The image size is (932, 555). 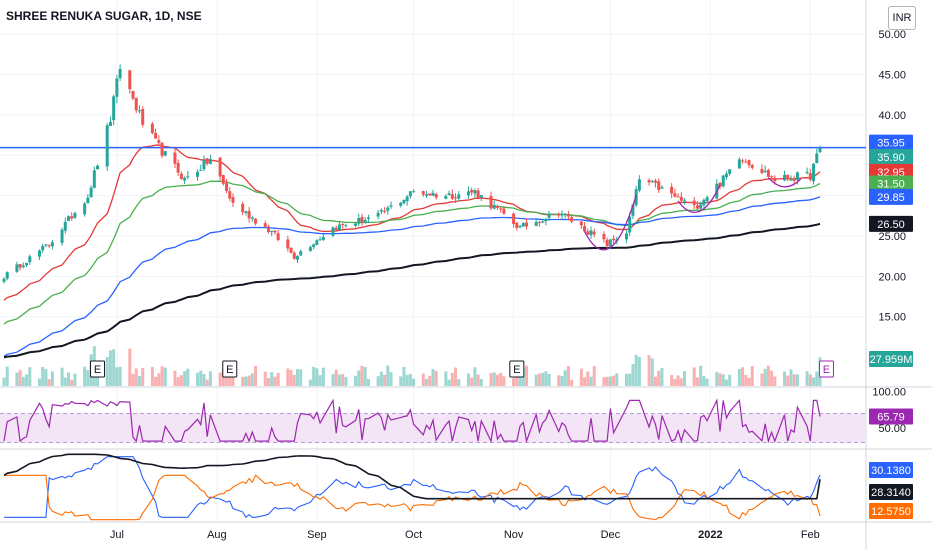 What do you see at coordinates (784, 182) in the screenshot?
I see `arc-annotation` at bounding box center [784, 182].